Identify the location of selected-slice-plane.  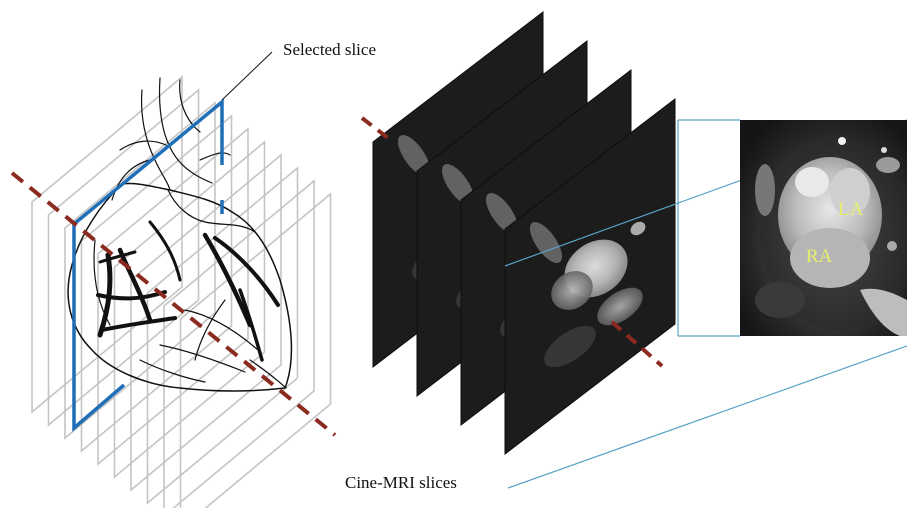
(148, 265).